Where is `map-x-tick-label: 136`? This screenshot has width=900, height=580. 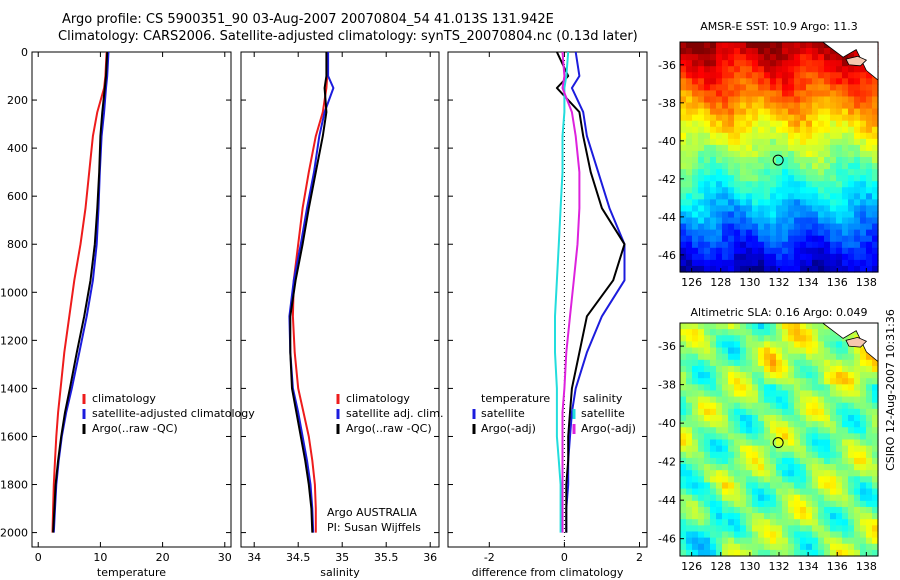 map-x-tick-label: 136 is located at coordinates (837, 566).